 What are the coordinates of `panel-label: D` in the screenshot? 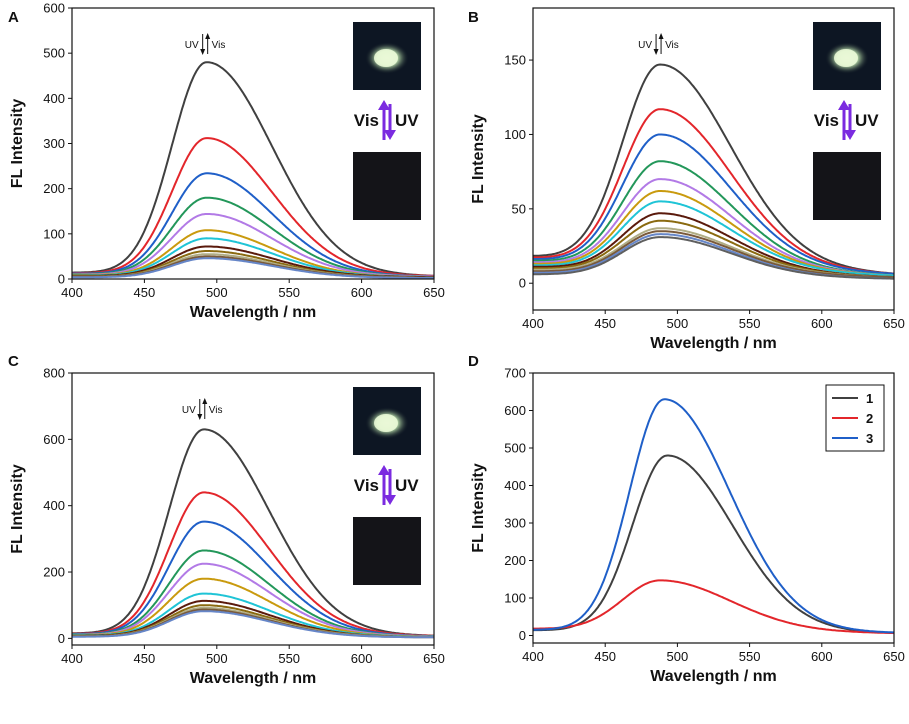 It's located at (473, 361).